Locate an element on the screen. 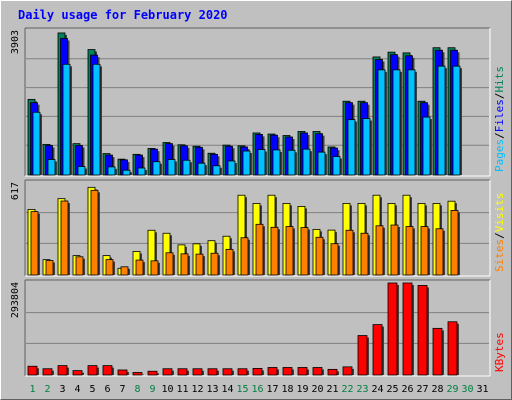  x-tick-label: 21 is located at coordinates (332, 389).